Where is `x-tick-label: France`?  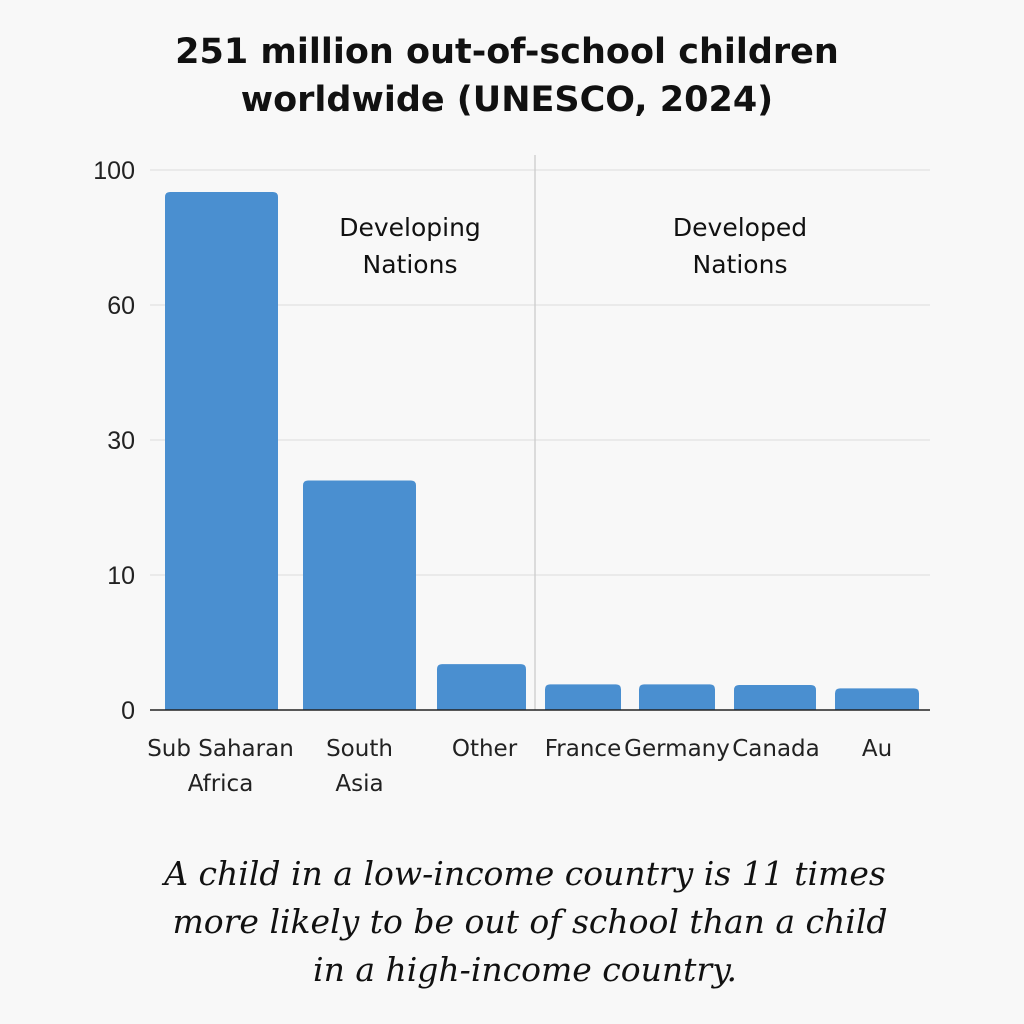
x-tick-label: France is located at coordinates (583, 749).